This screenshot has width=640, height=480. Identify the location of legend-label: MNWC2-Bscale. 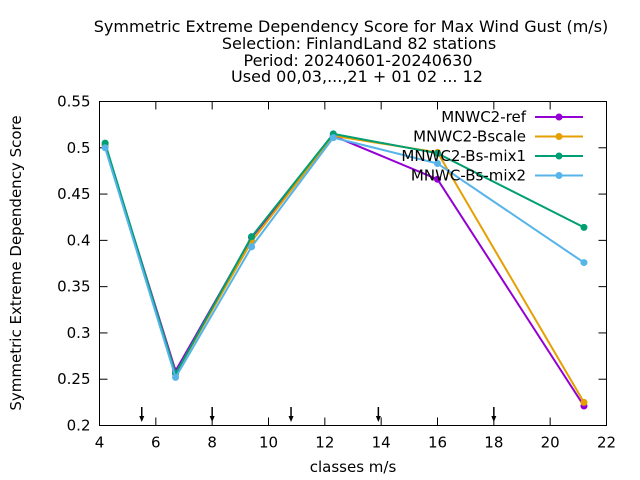
(469, 137).